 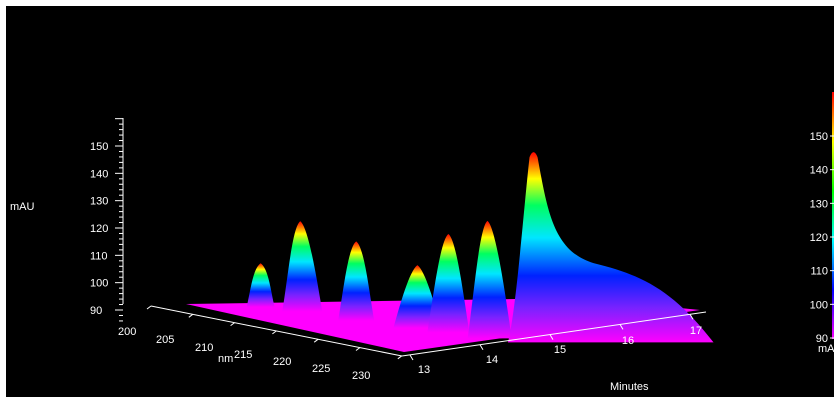 I want to click on x-tick-label: 215, so click(x=243, y=355).